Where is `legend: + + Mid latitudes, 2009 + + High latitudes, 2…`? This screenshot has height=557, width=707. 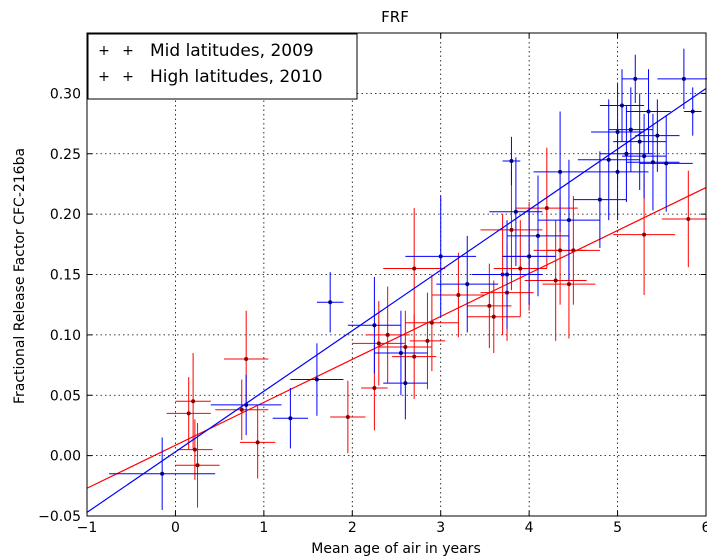
legend: + + Mid latitudes, 2009 + + High latitudes, 2… is located at coordinates (222, 66).